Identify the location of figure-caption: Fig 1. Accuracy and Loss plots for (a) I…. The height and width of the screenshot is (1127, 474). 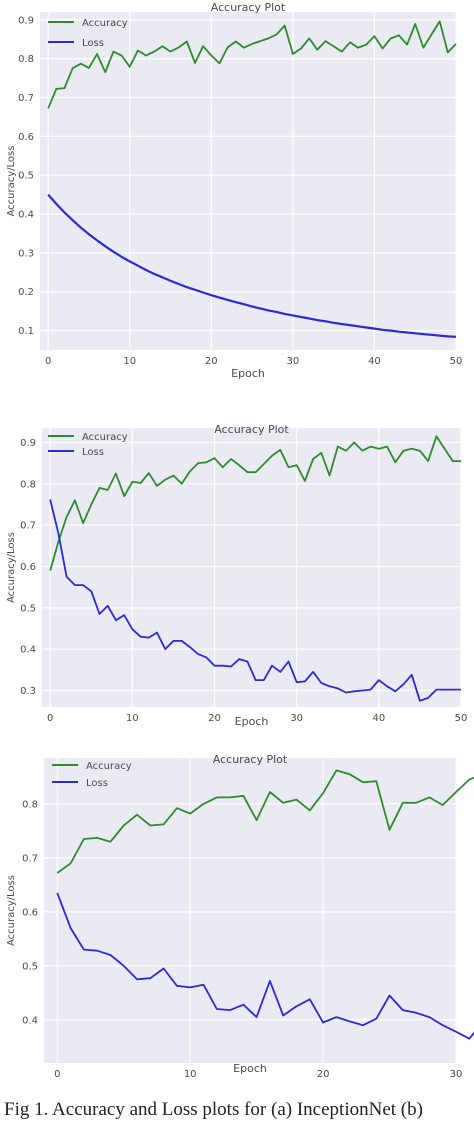
(213, 1109).